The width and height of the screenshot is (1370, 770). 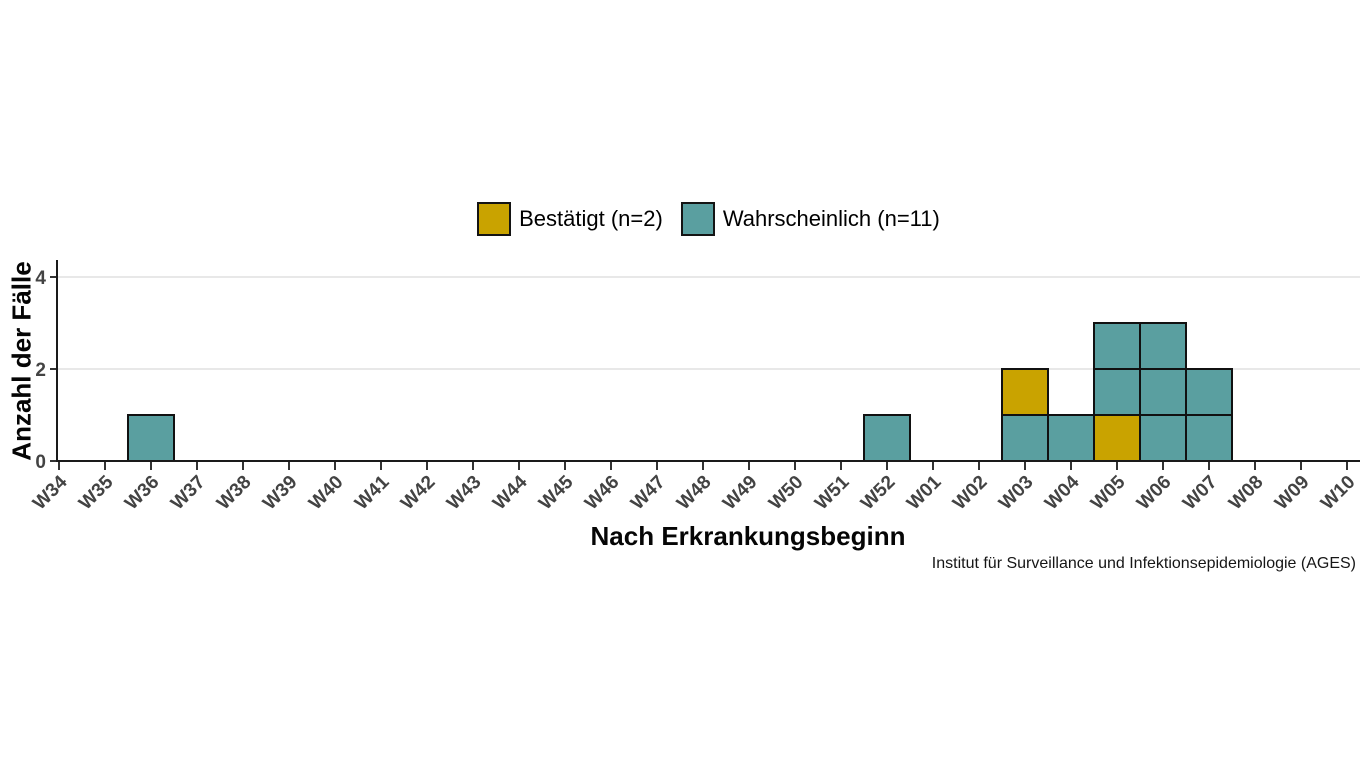 What do you see at coordinates (40, 370) in the screenshot?
I see `y-tick-label: 2` at bounding box center [40, 370].